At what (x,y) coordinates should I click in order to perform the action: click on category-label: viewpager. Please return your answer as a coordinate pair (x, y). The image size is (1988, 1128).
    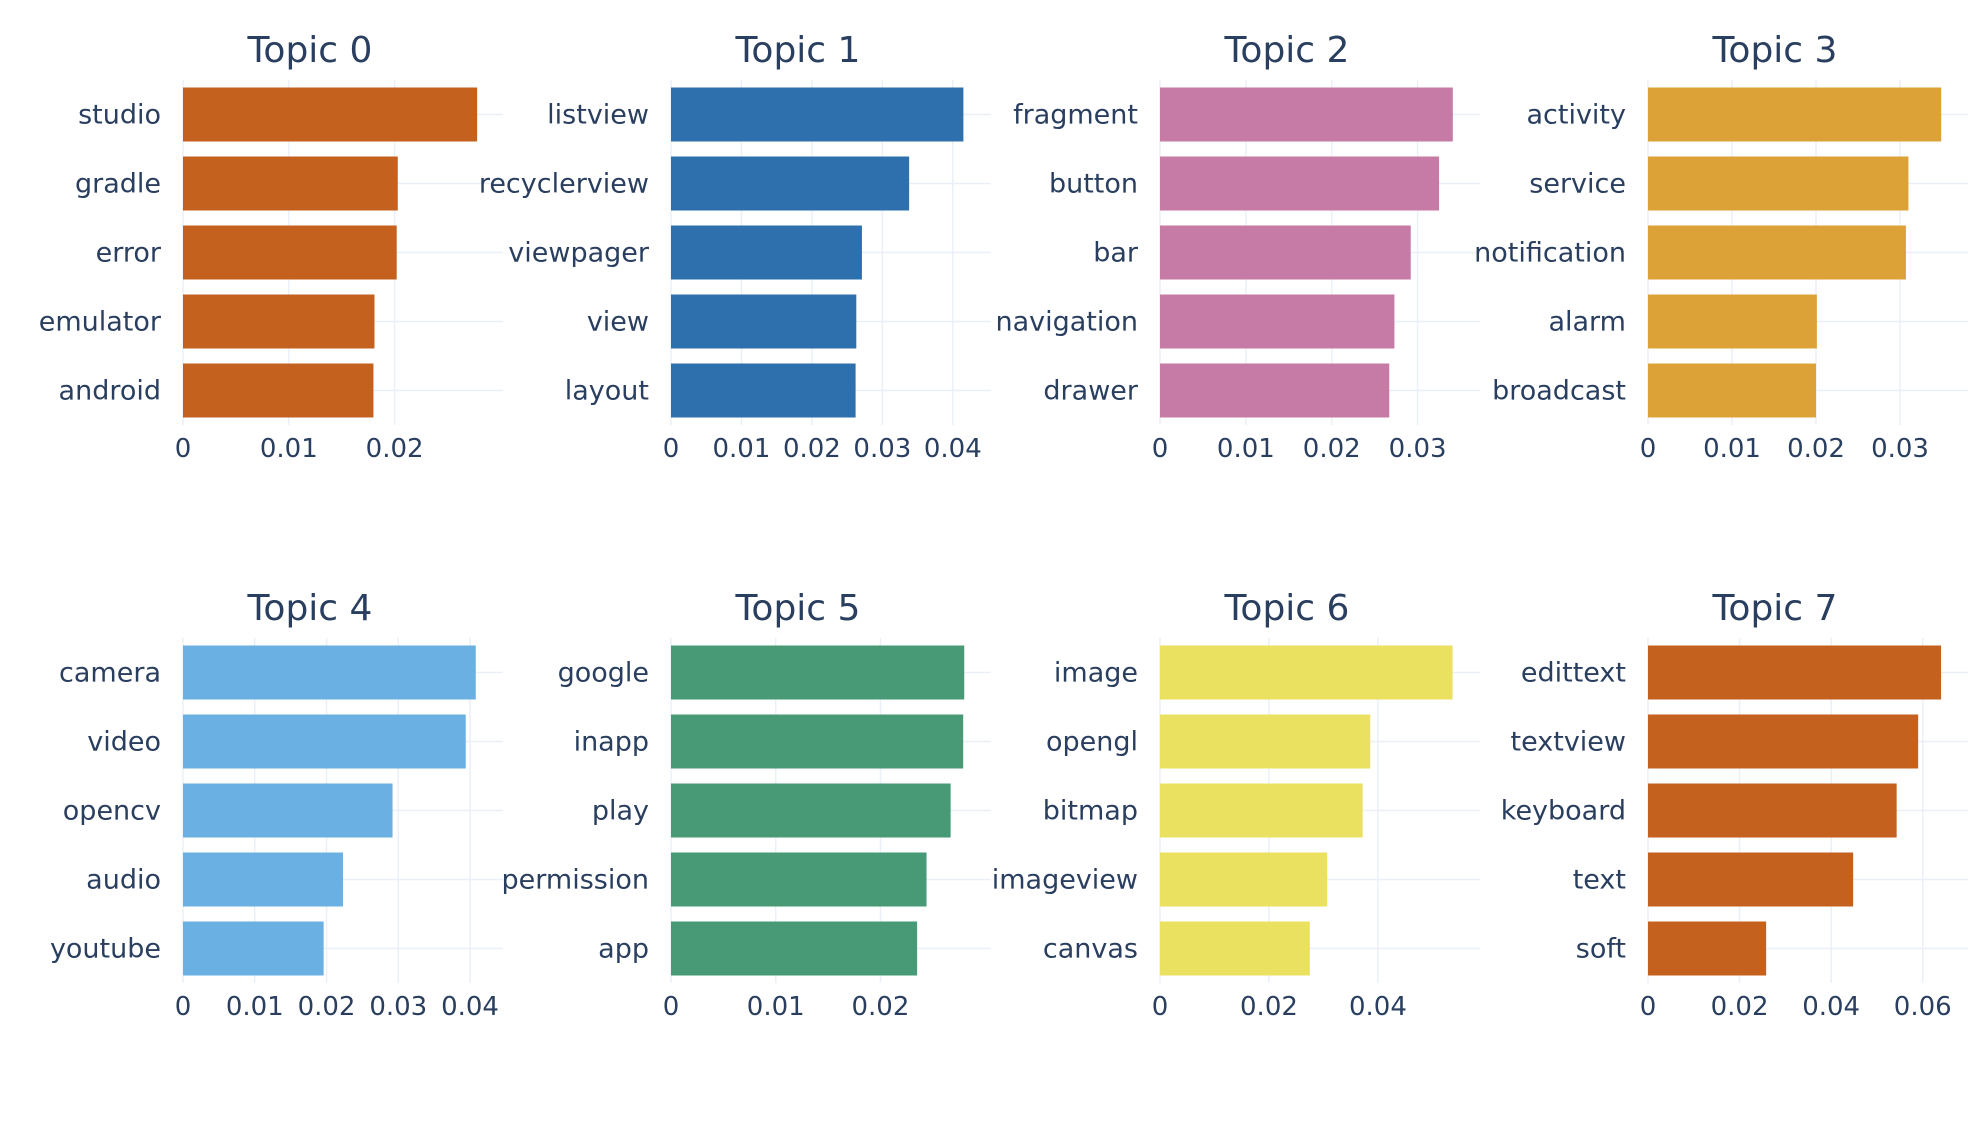
    Looking at the image, I should click on (579, 253).